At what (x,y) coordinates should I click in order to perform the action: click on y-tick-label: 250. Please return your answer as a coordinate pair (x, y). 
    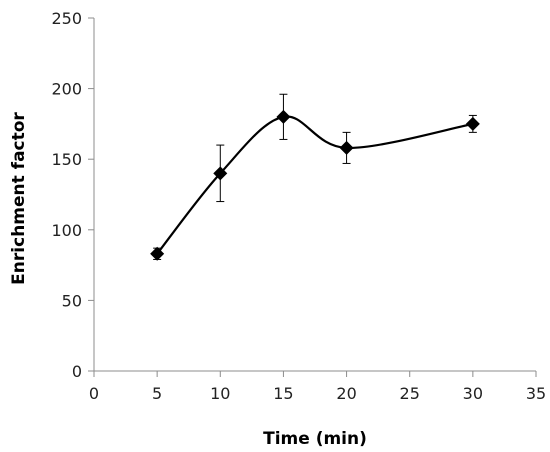
    Looking at the image, I should click on (66, 18).